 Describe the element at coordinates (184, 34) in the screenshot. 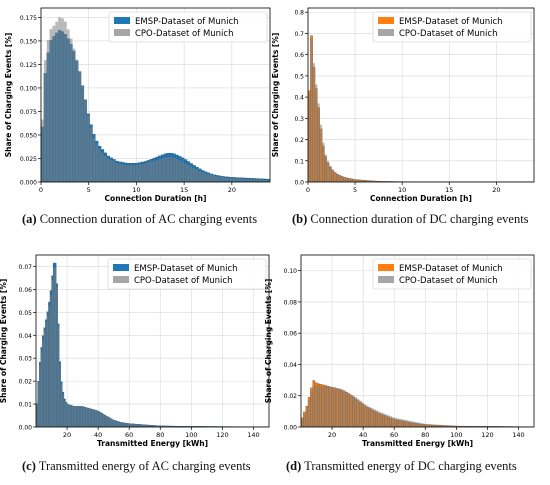

I see `legend-label: CPO-Dataset of Munich` at that location.